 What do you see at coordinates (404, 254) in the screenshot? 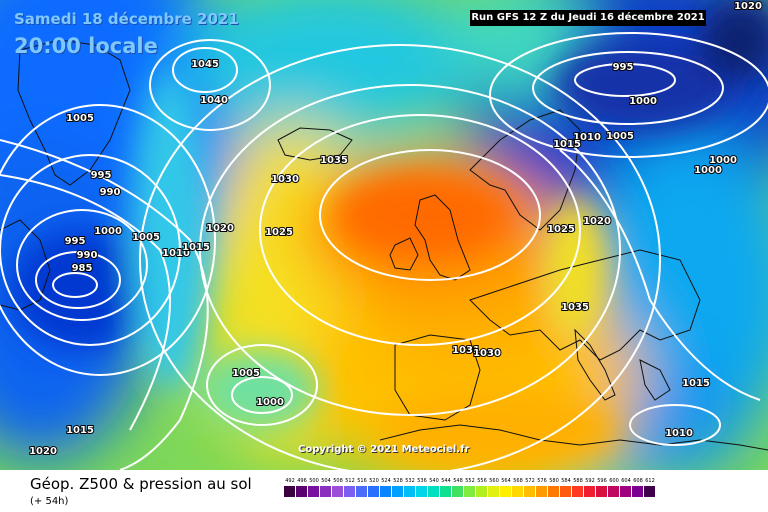
I see `ireland-coast` at bounding box center [404, 254].